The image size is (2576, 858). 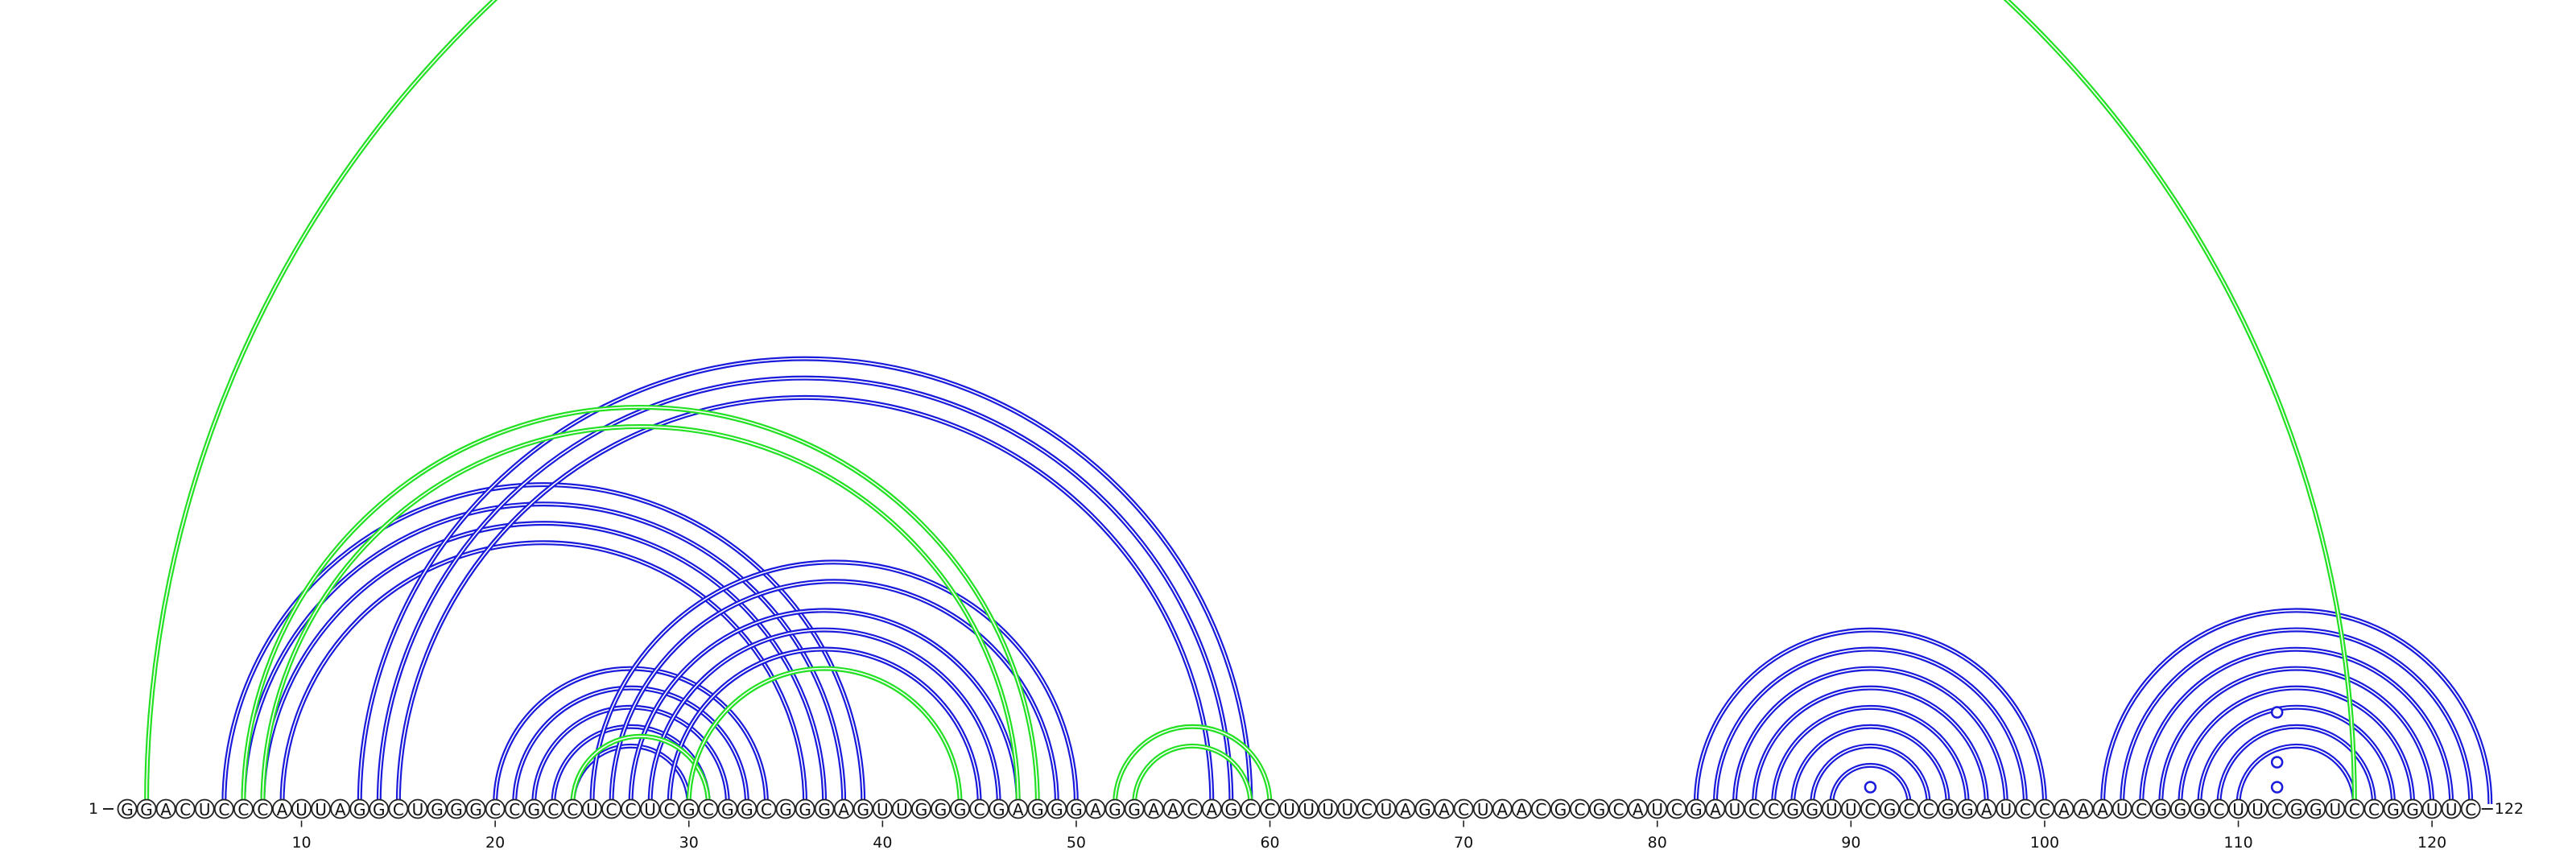 What do you see at coordinates (495, 843) in the screenshot?
I see `tick-label: 20` at bounding box center [495, 843].